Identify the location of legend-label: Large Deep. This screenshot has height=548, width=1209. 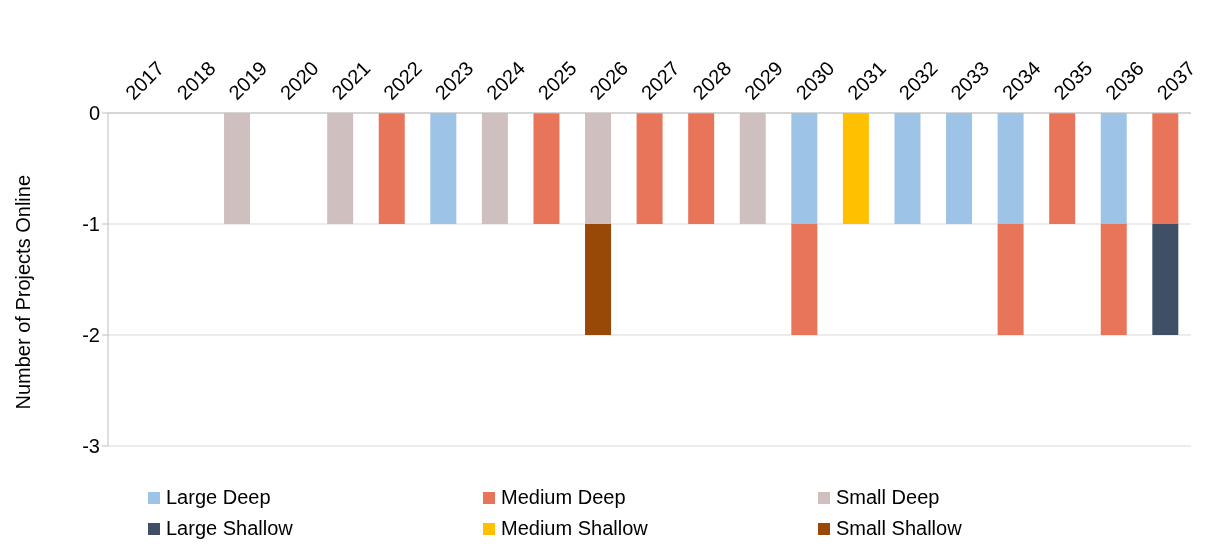
(218, 497).